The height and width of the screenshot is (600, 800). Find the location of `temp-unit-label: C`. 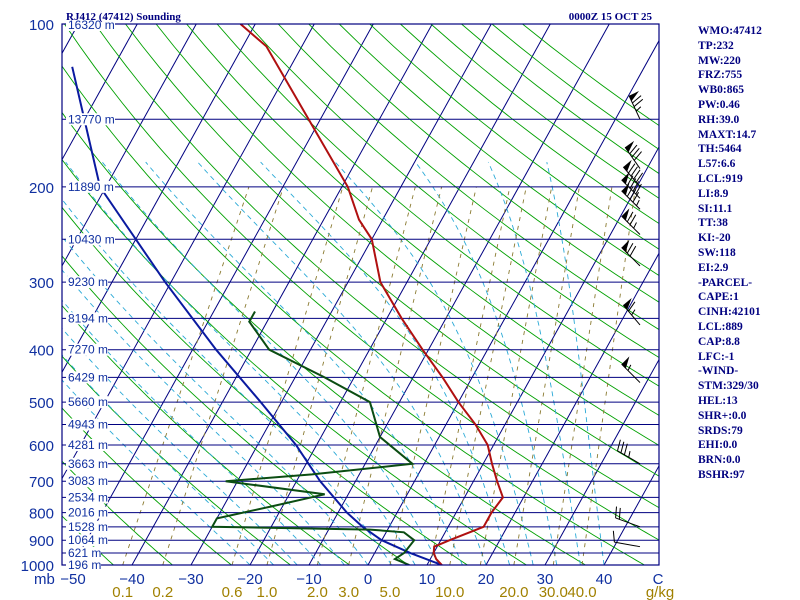

temp-unit-label: C is located at coordinates (658, 579).